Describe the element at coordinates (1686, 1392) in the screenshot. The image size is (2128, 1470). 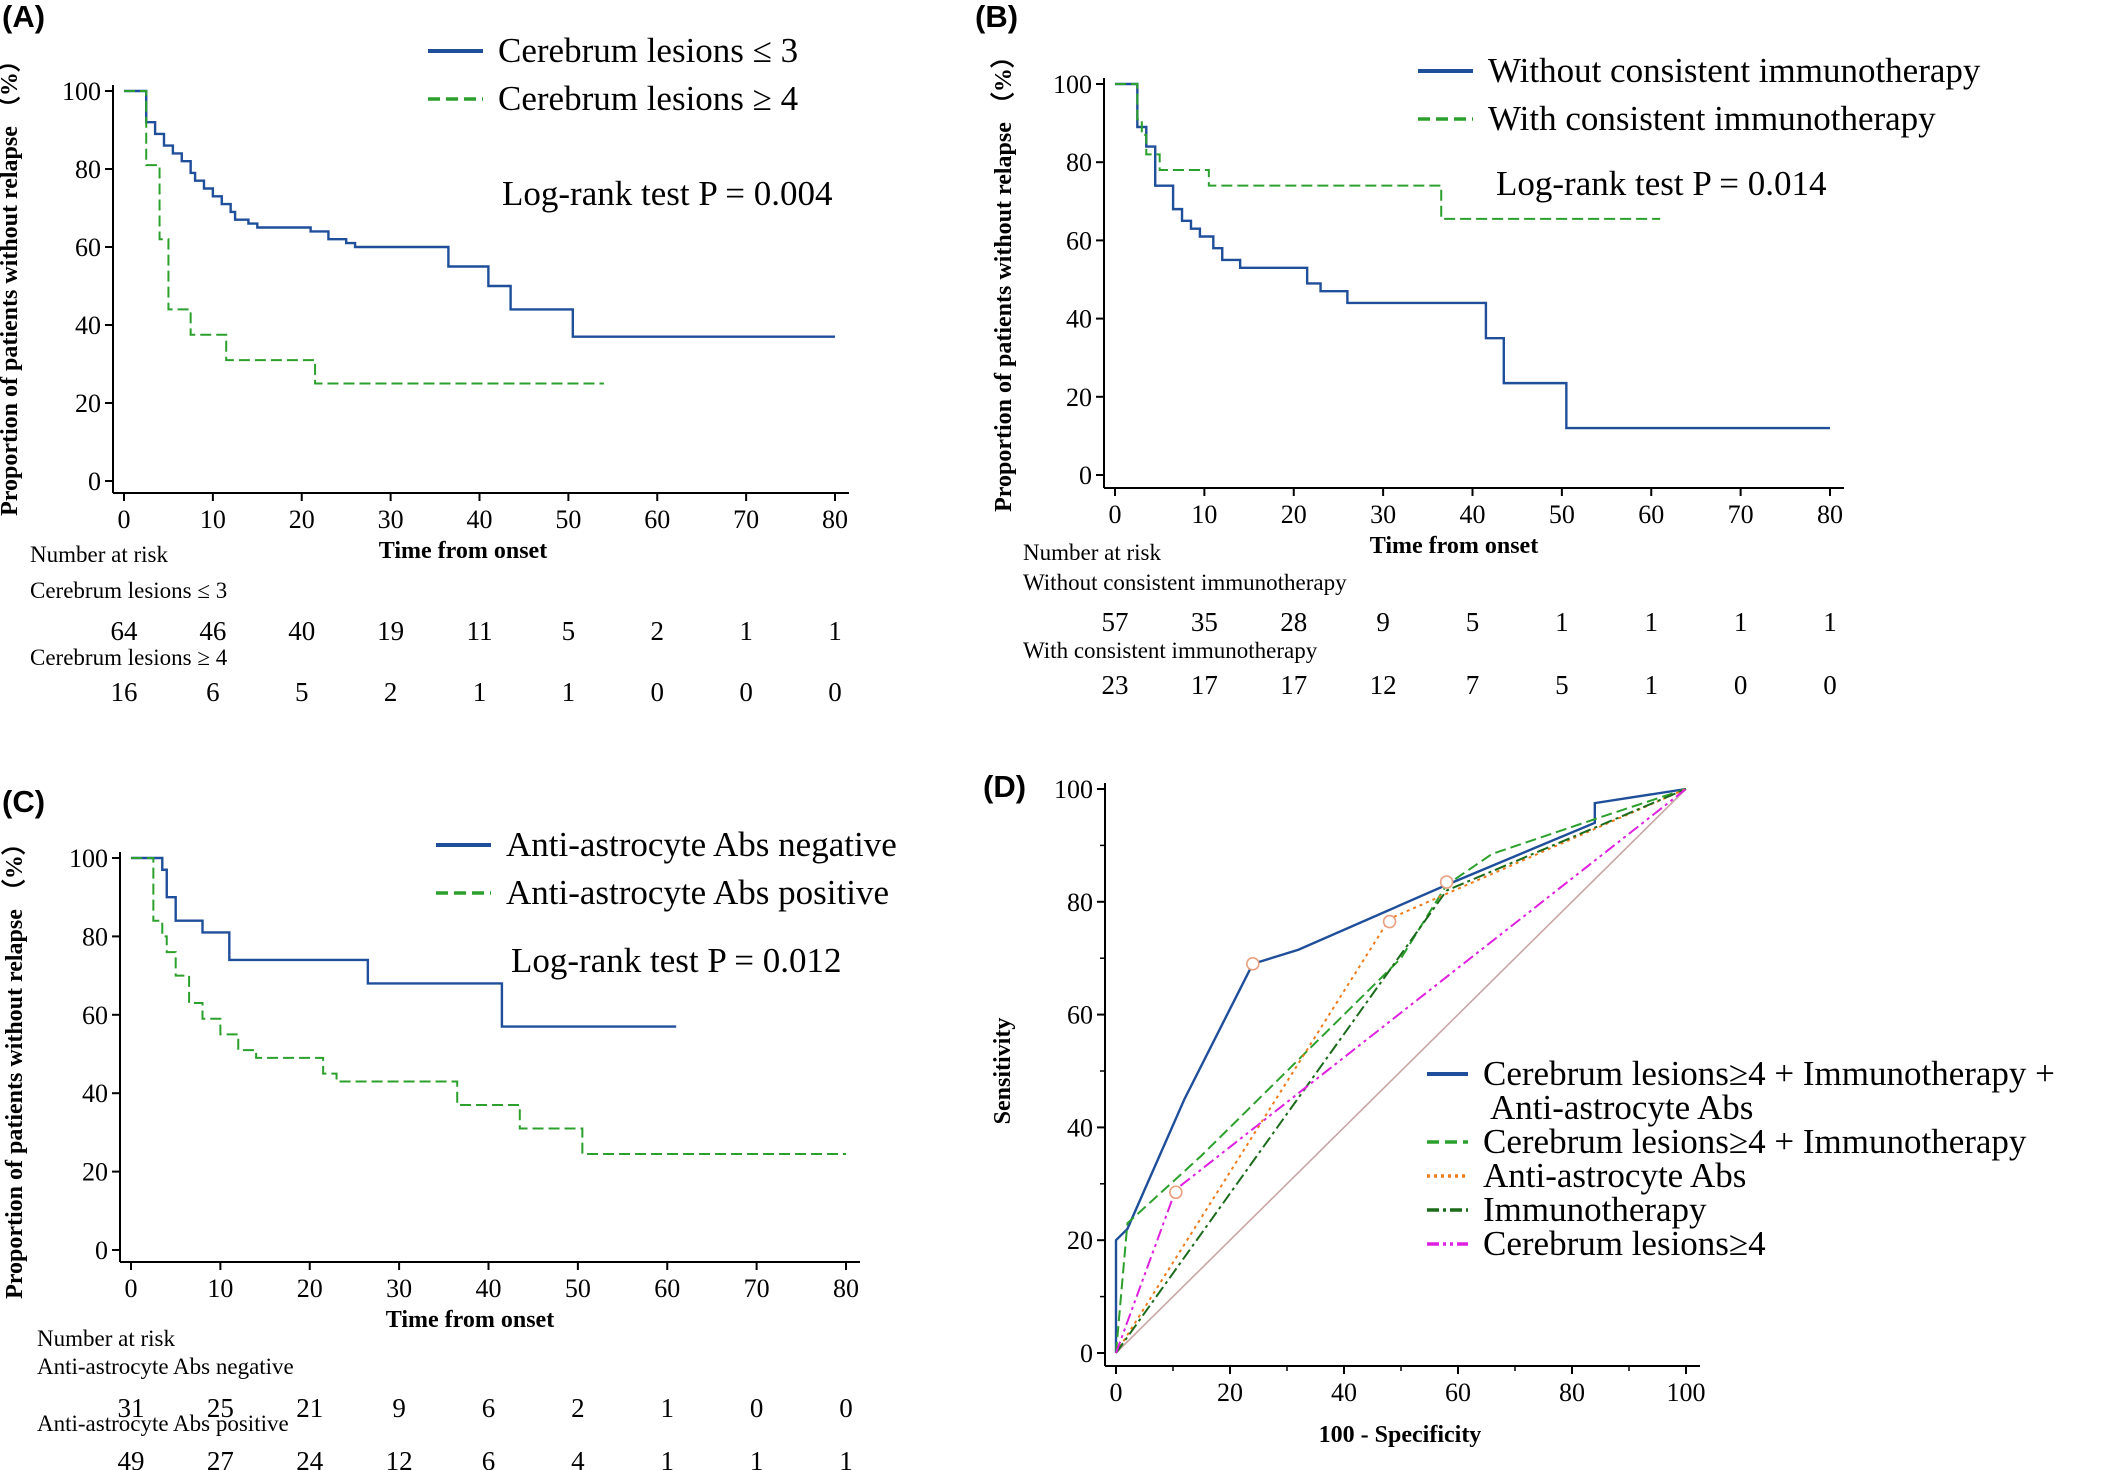
I see `x-tick-label: 100` at that location.